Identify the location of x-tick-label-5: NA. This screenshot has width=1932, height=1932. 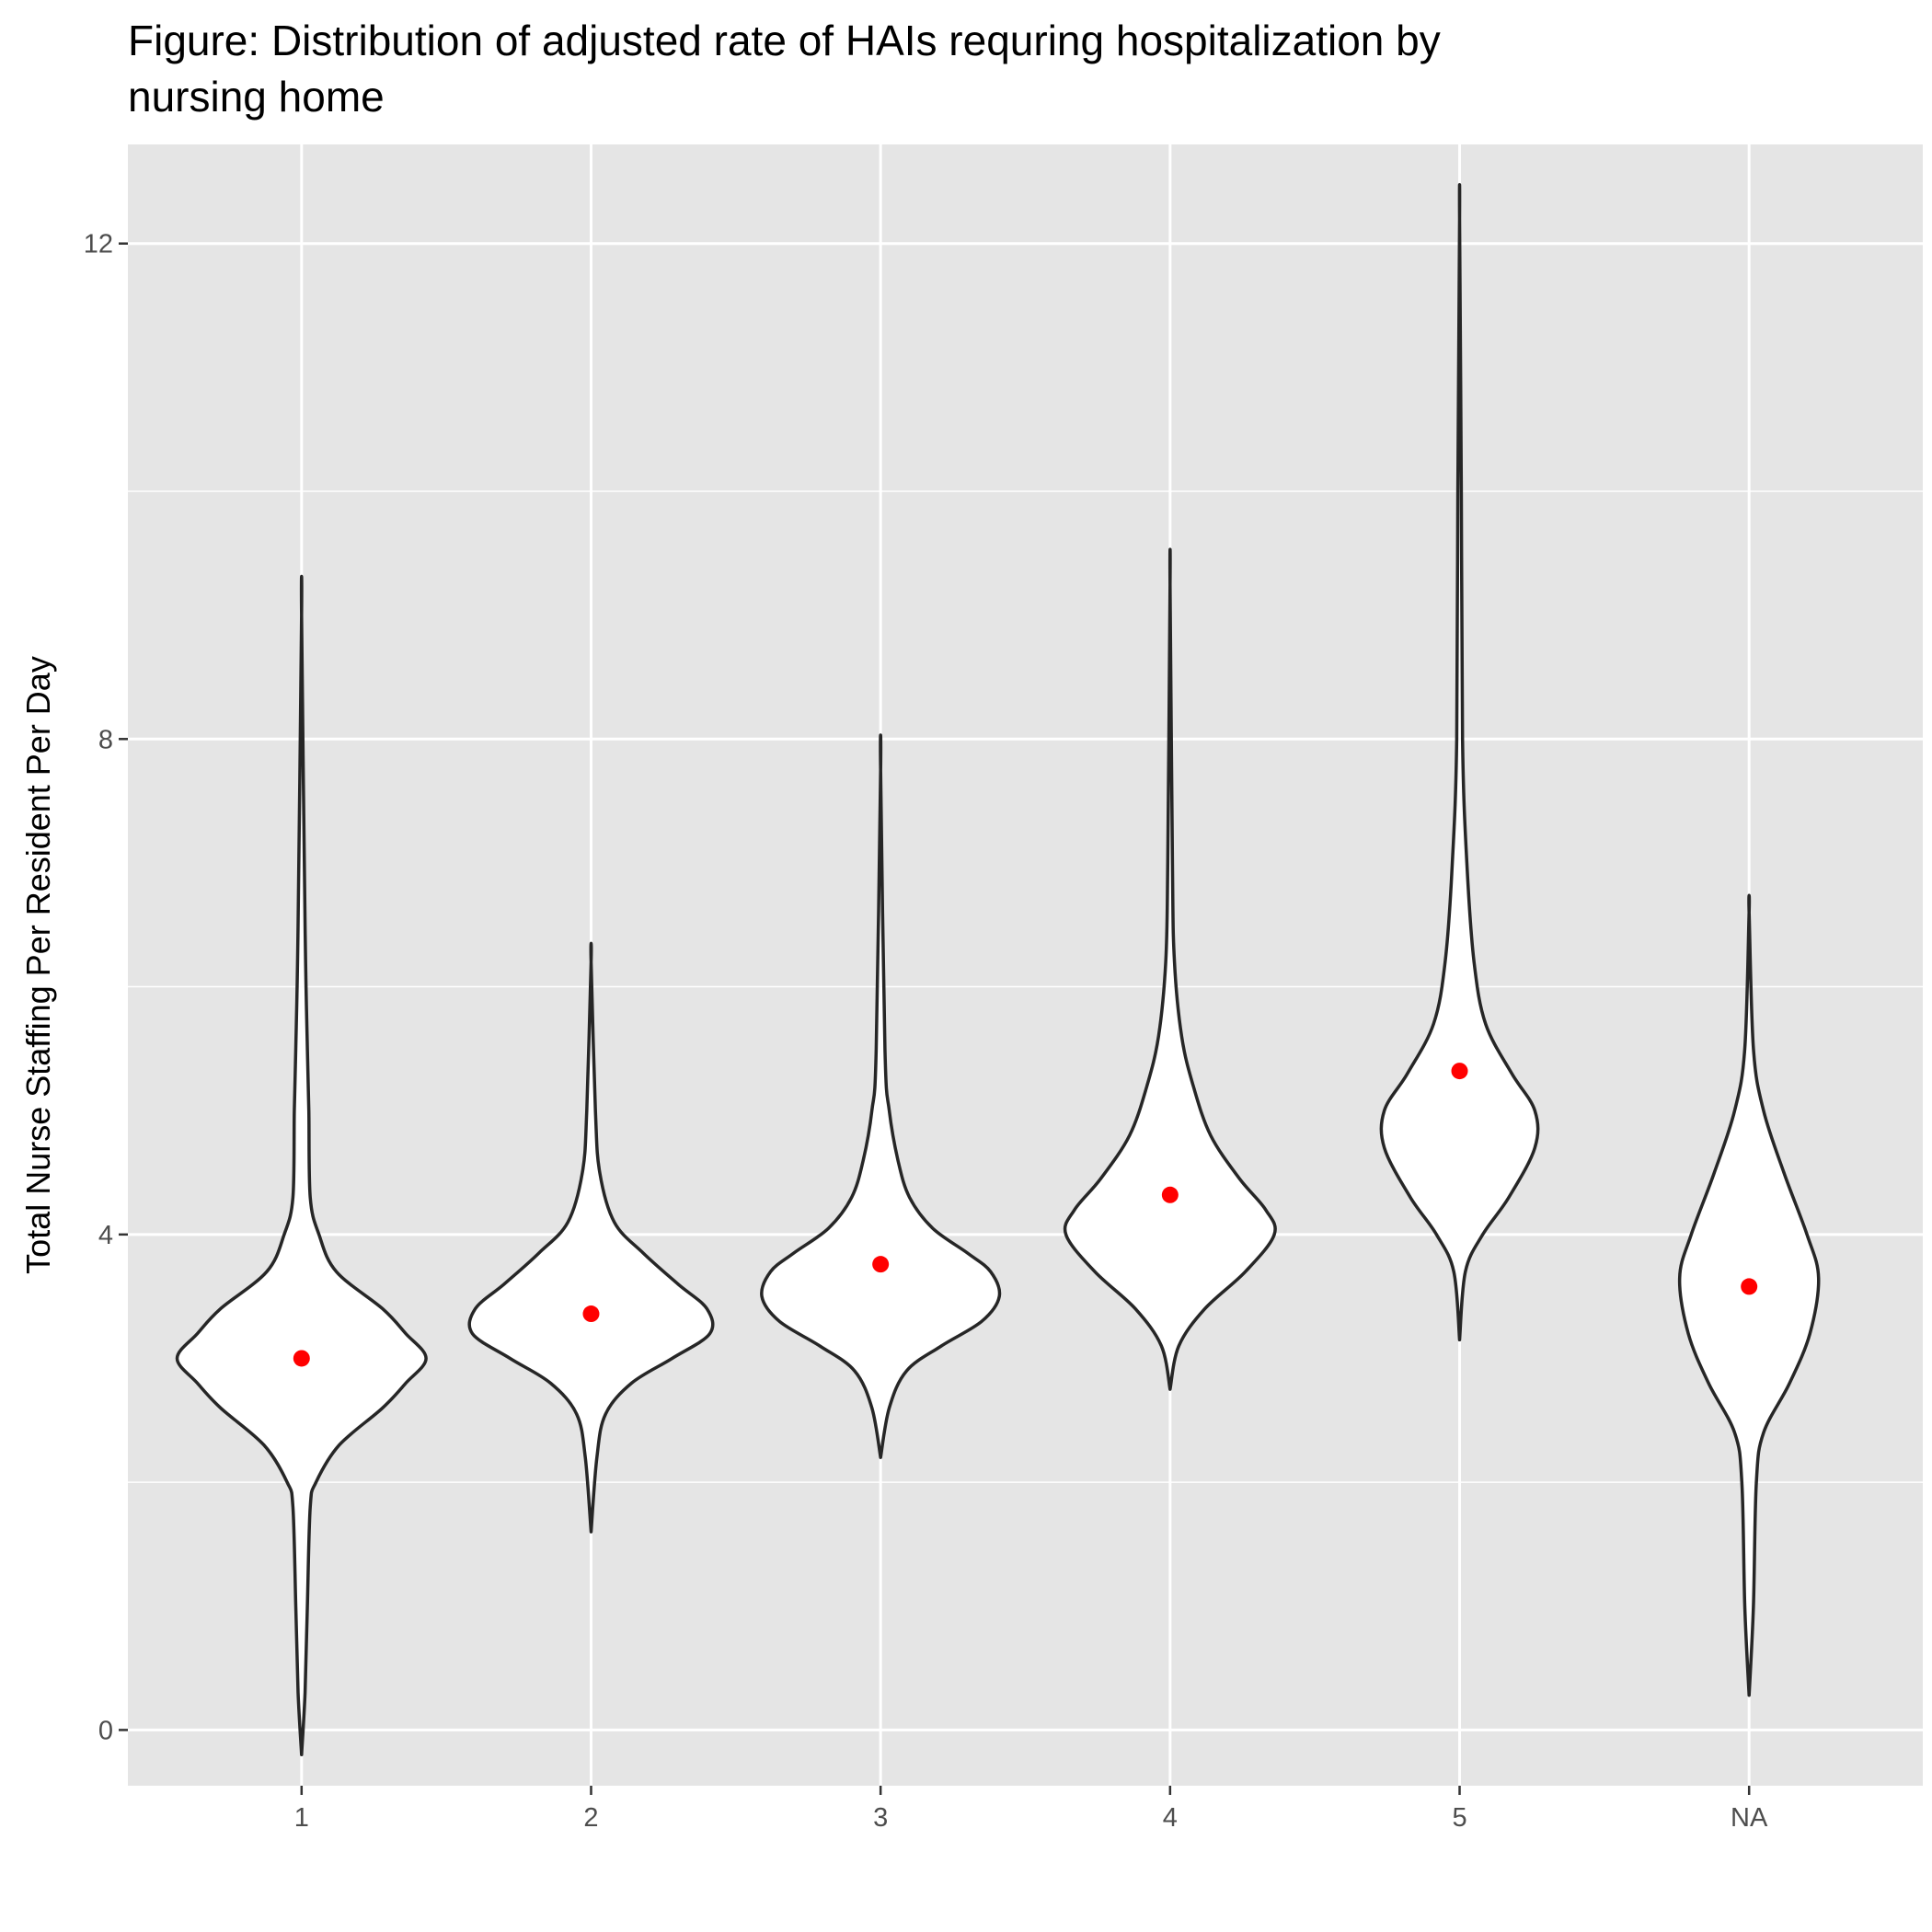
(1749, 1818).